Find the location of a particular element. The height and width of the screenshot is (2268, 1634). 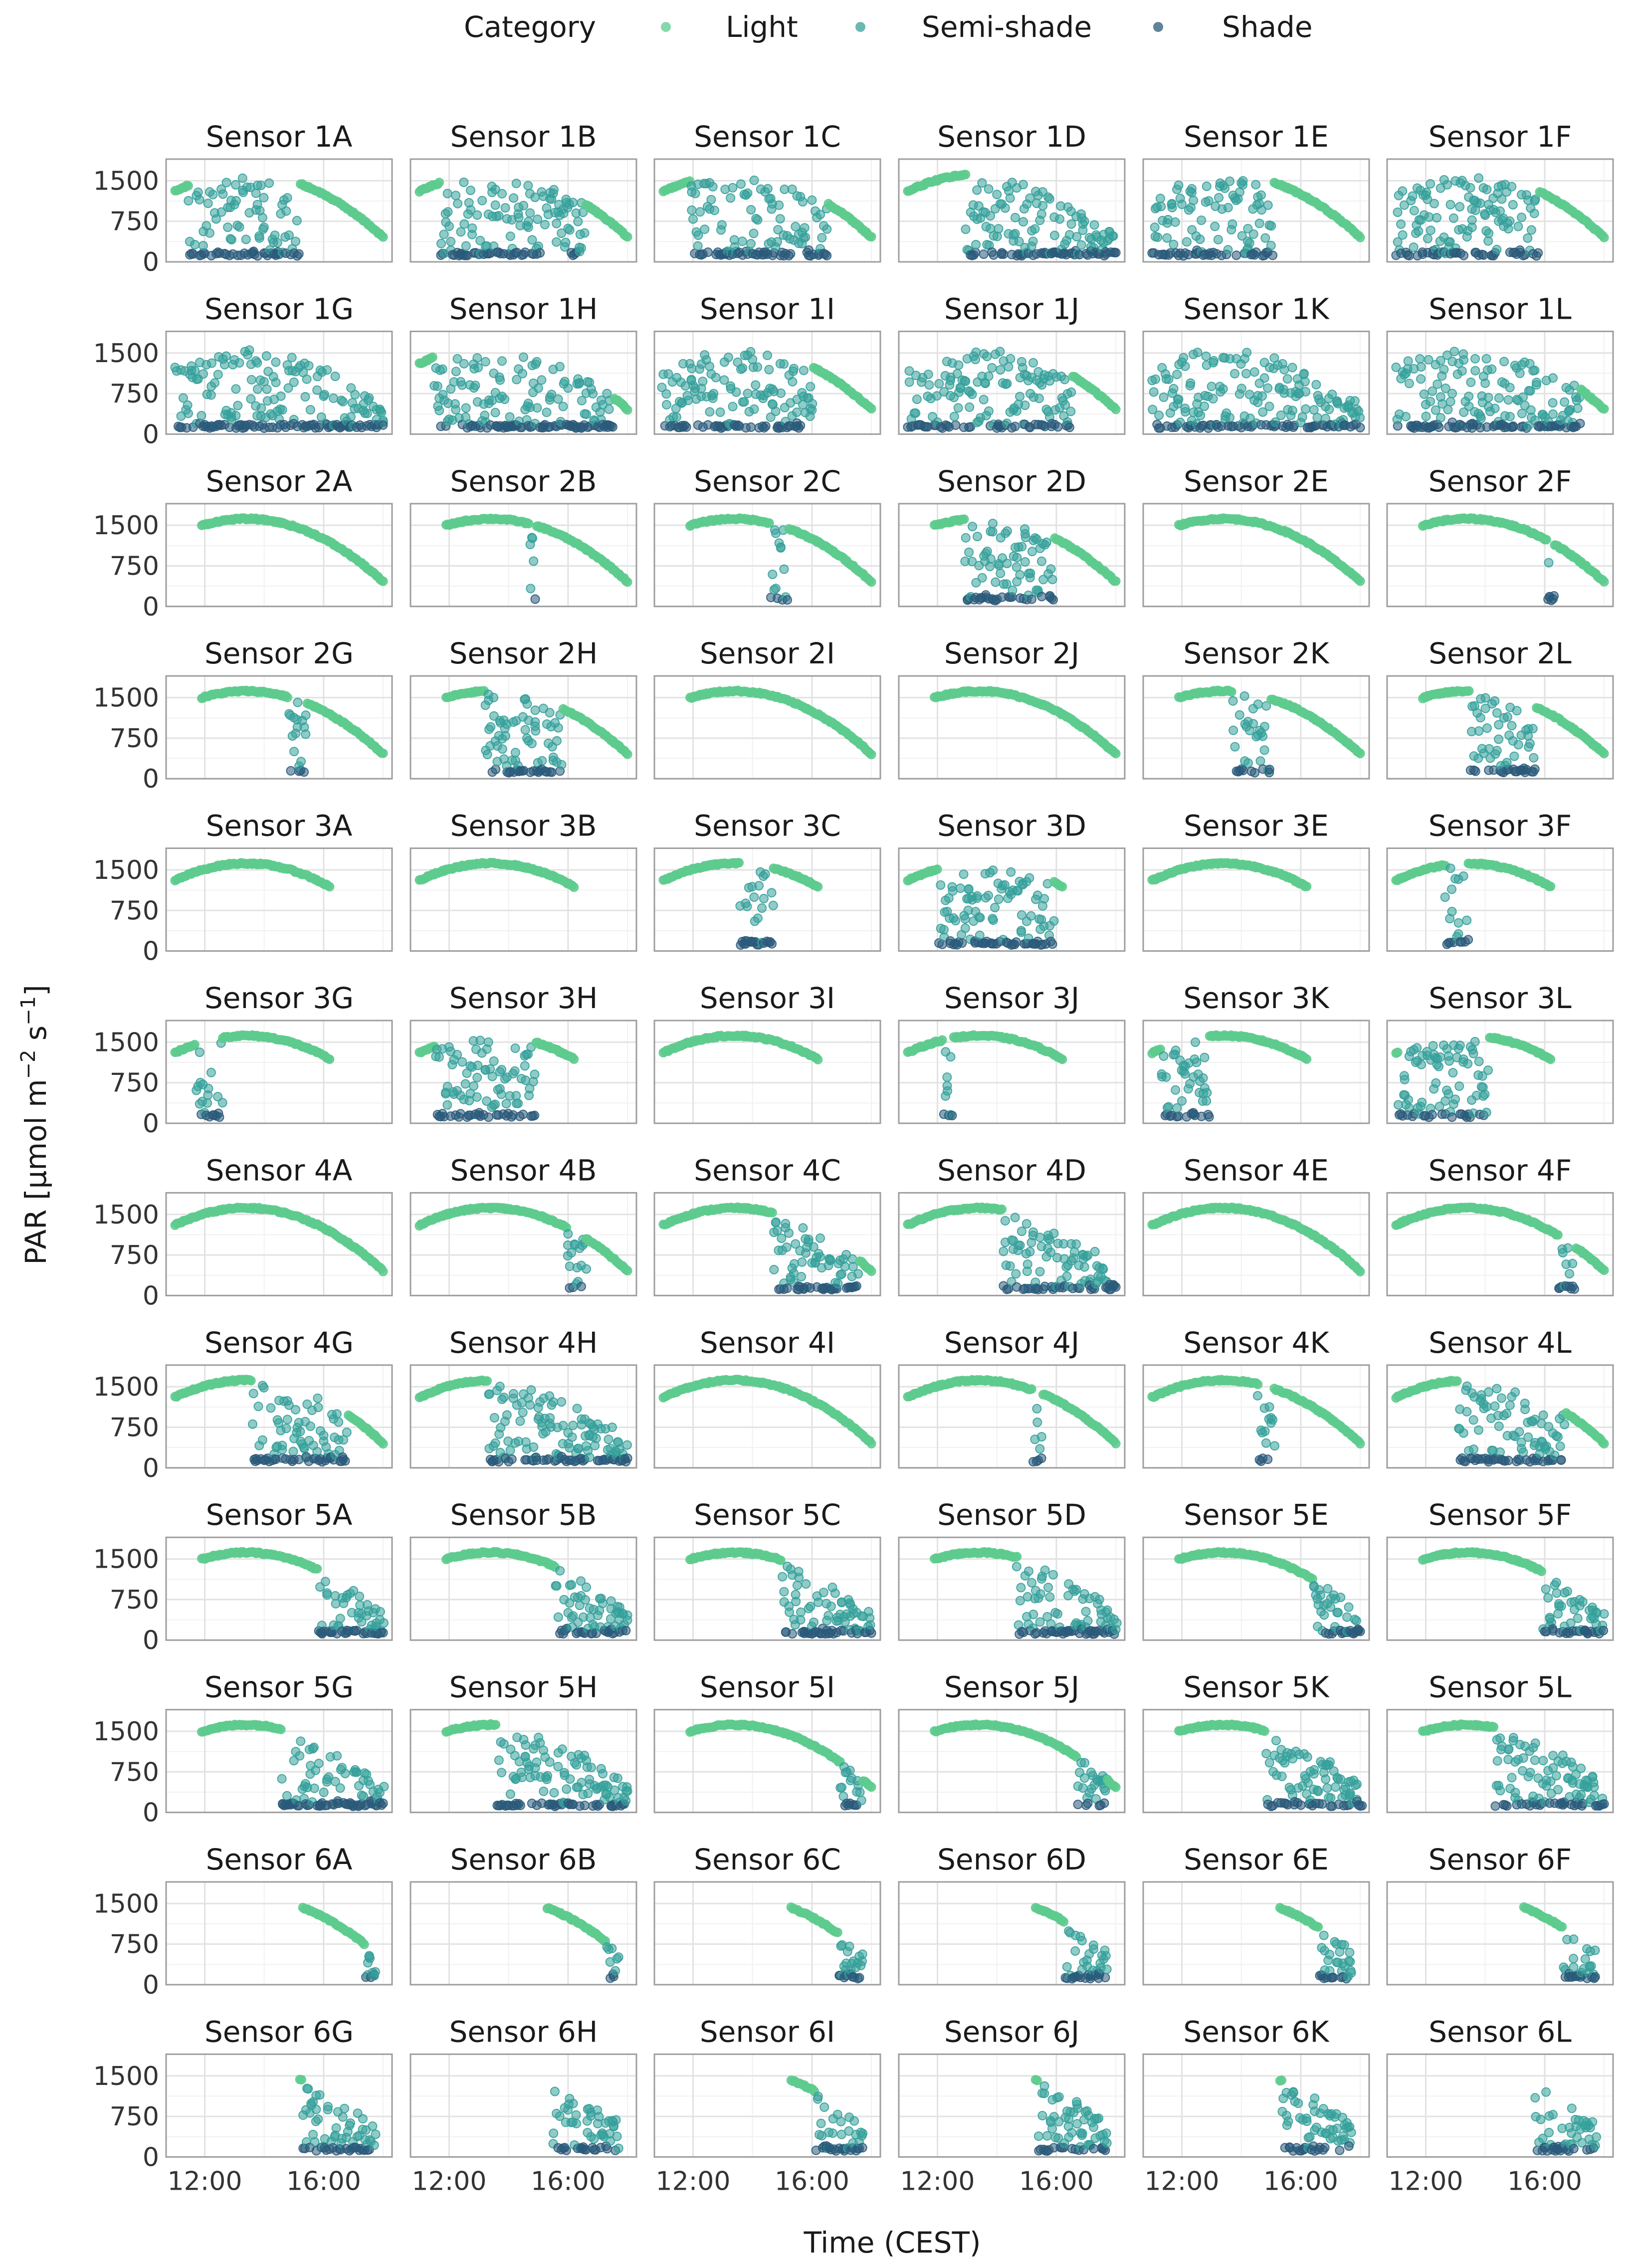

y-axis-title: PAR [μmol m−2 s−1] is located at coordinates (35, 1125).